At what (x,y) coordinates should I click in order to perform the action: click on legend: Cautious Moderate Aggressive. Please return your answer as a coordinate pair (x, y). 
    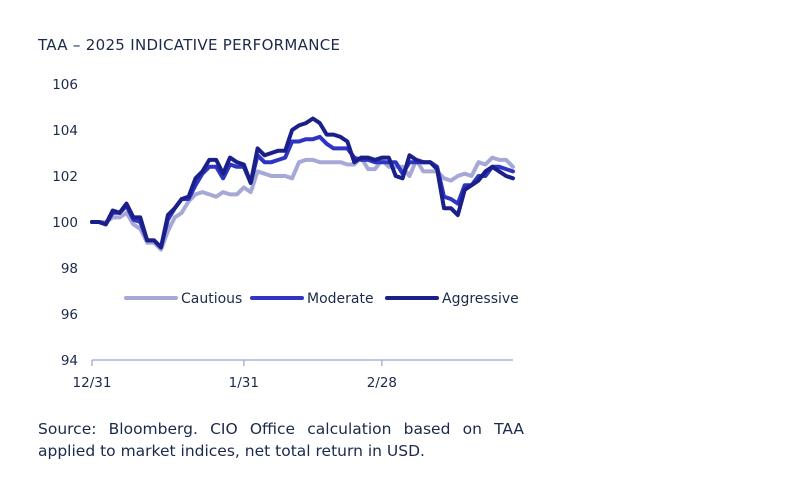
    Looking at the image, I should click on (321, 299).